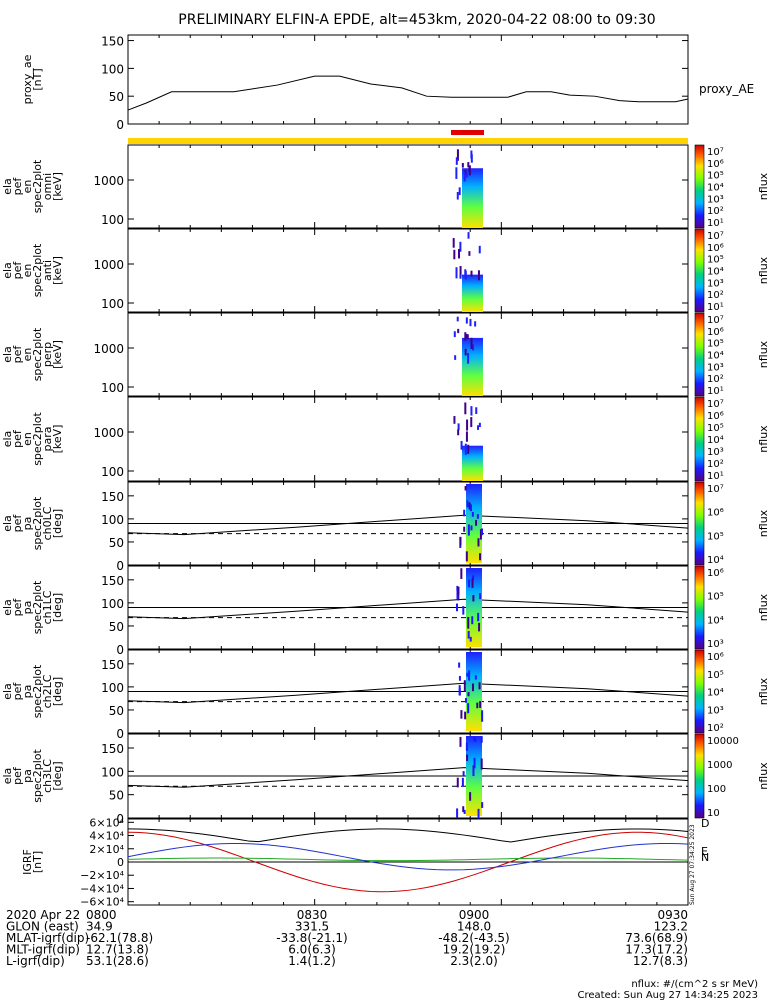  I want to click on panel-ch3LC-ytick-label: 100, so click(112, 772).